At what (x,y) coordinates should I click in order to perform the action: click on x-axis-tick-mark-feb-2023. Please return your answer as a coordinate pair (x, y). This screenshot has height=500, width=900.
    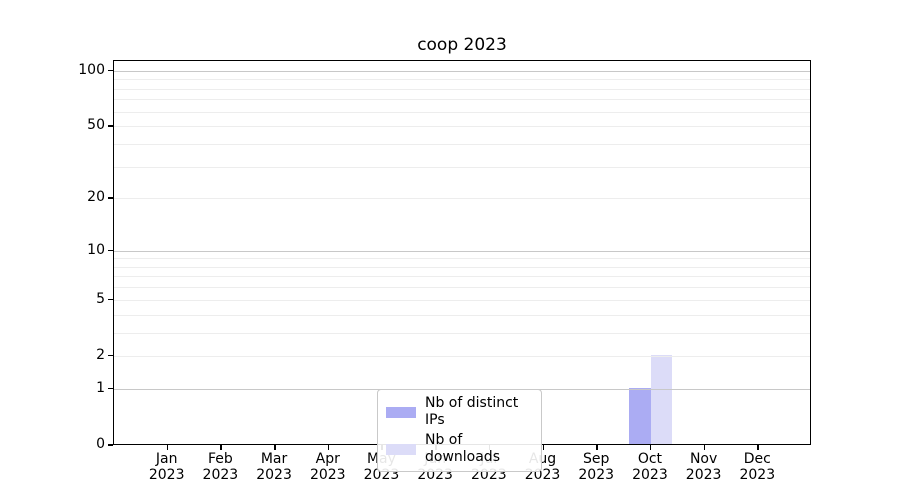
    Looking at the image, I should click on (221, 447).